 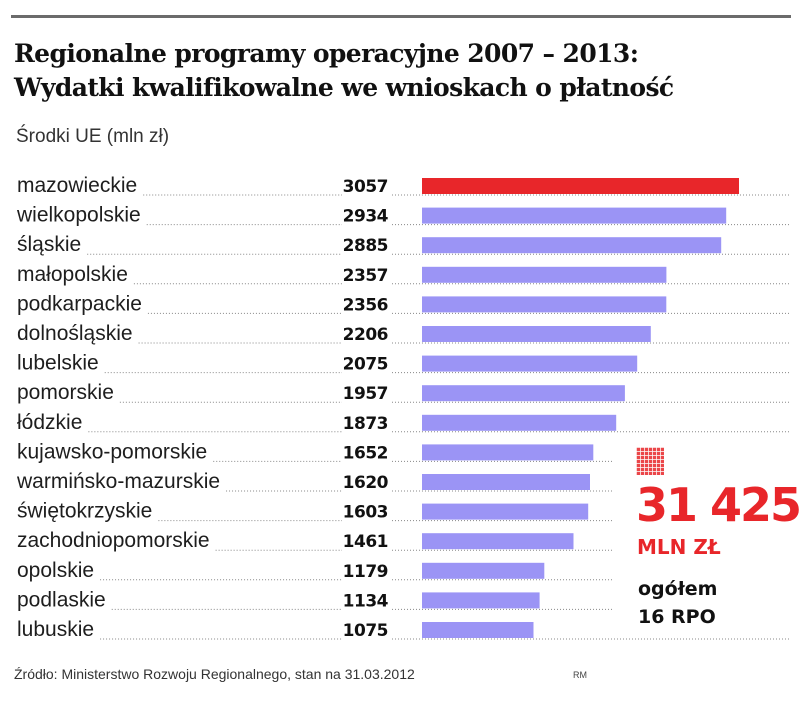 I want to click on value-label: 1179, so click(x=365, y=572).